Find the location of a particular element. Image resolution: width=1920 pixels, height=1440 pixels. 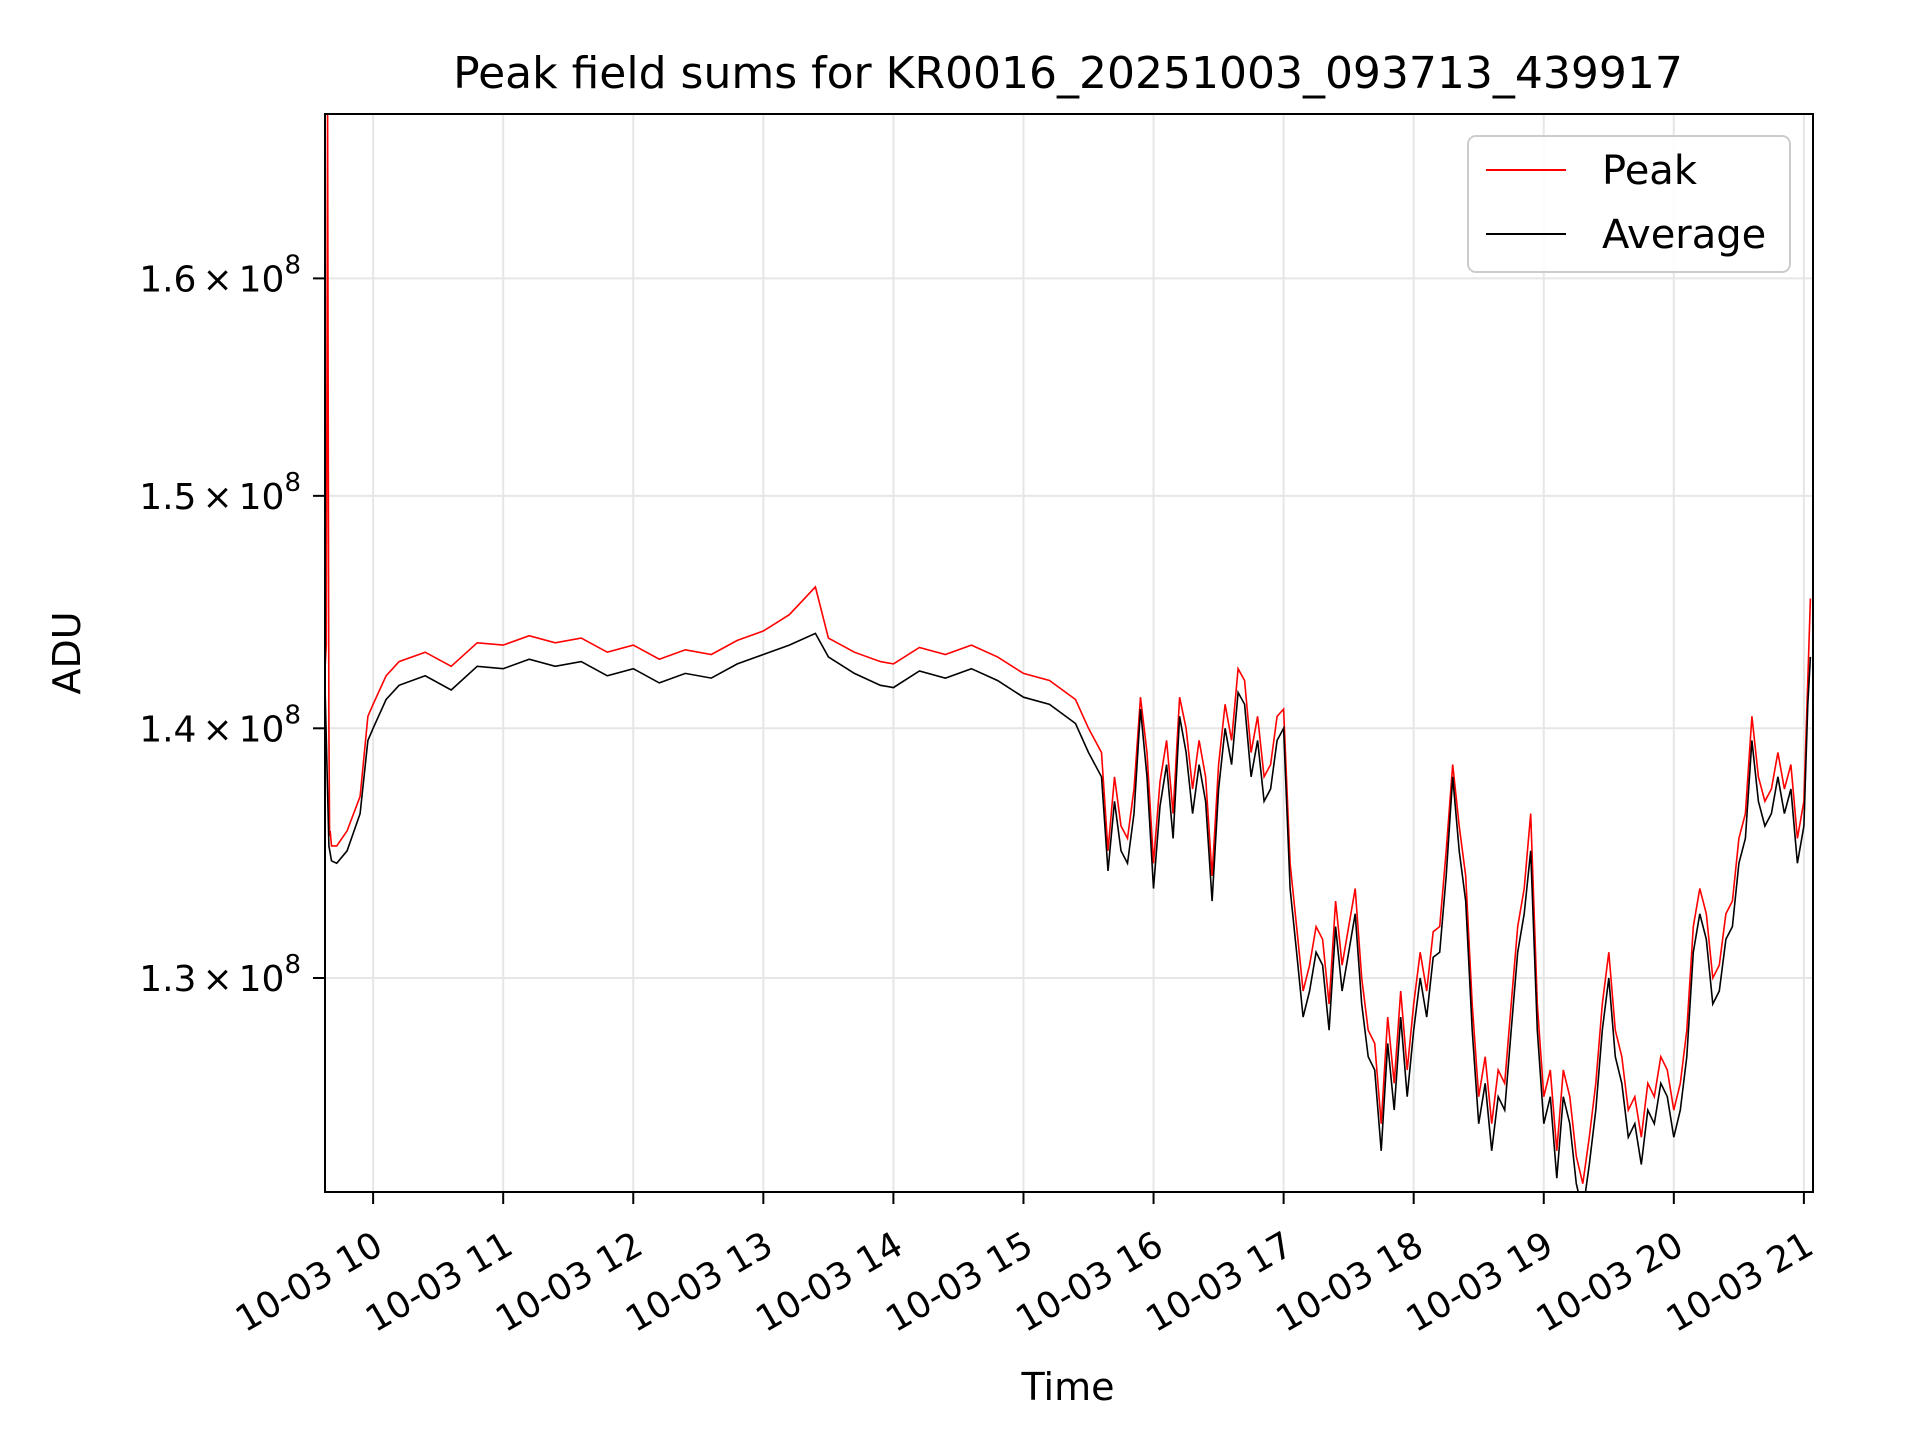

y-tick-label: 1.4 × 10⁸ is located at coordinates (220, 725).